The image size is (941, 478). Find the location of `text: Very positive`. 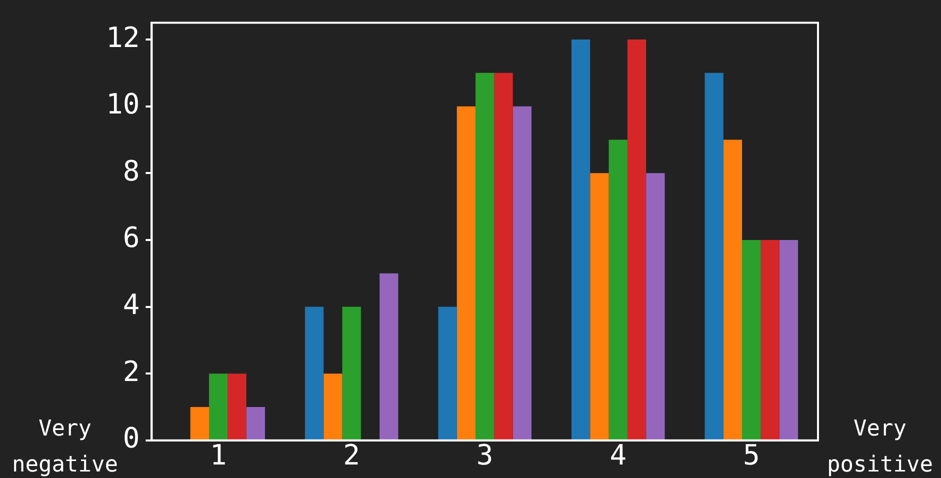

text: Very positive is located at coordinates (880, 447).